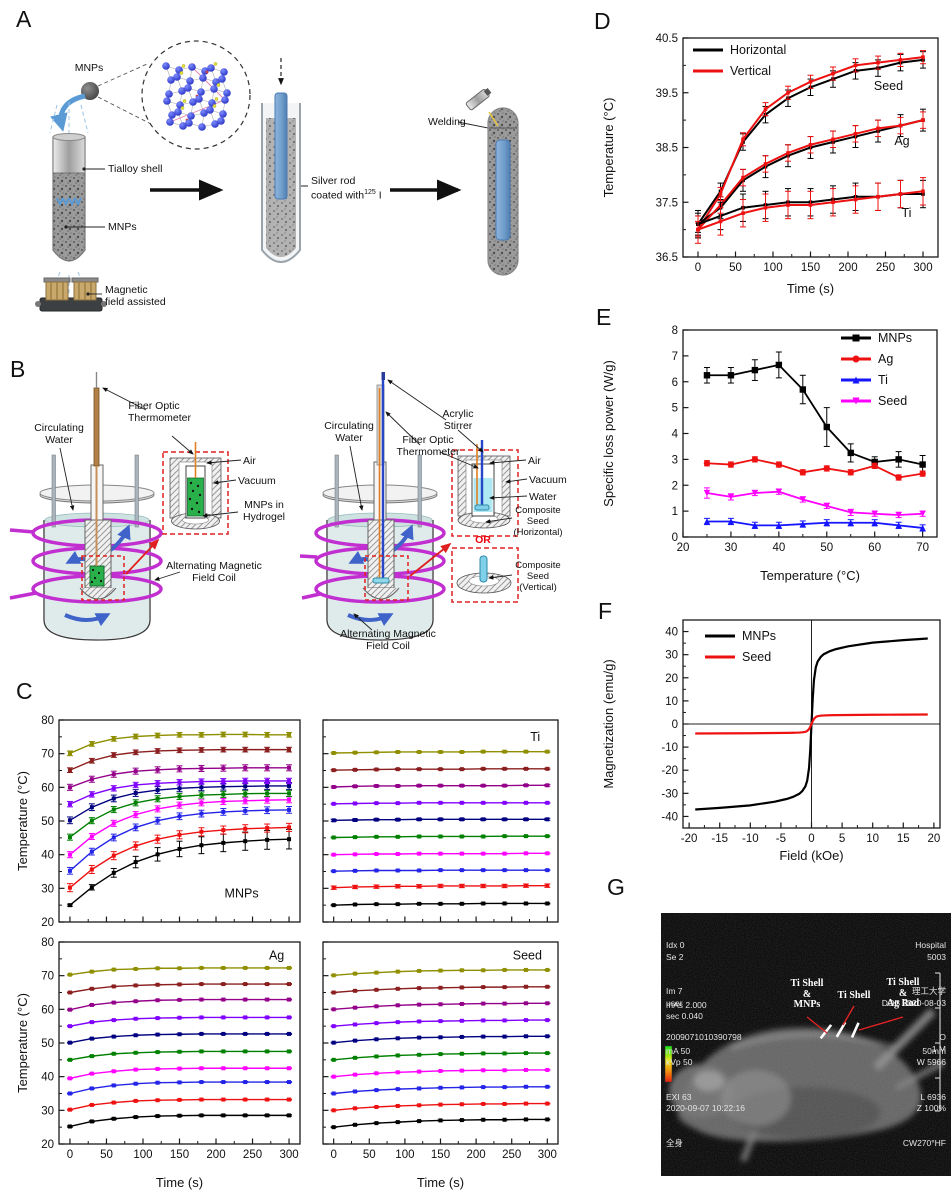 The height and width of the screenshot is (1194, 952). Describe the element at coordinates (47, 943) in the screenshot. I see `svg-text: 80` at that location.